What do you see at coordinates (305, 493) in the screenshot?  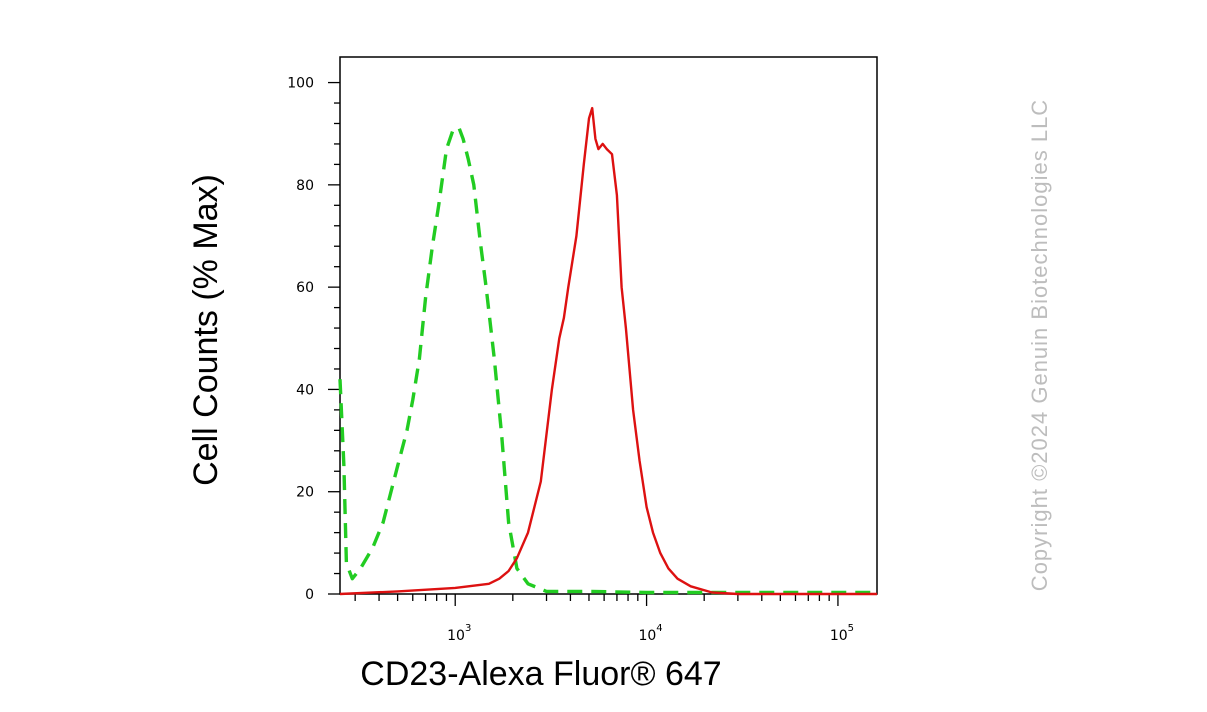 I see `y-tick-label: 20` at bounding box center [305, 493].